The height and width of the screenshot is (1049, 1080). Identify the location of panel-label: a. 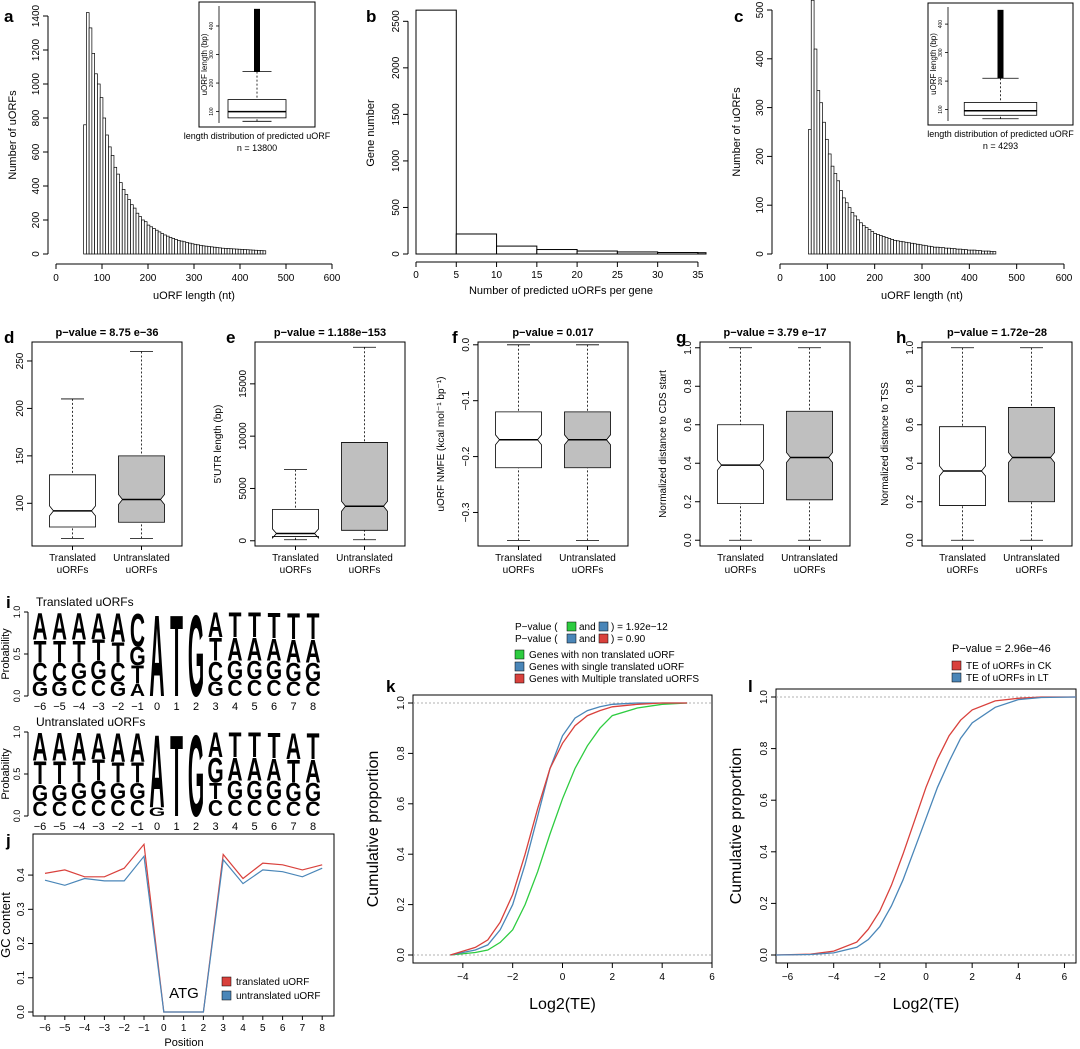
(9, 16).